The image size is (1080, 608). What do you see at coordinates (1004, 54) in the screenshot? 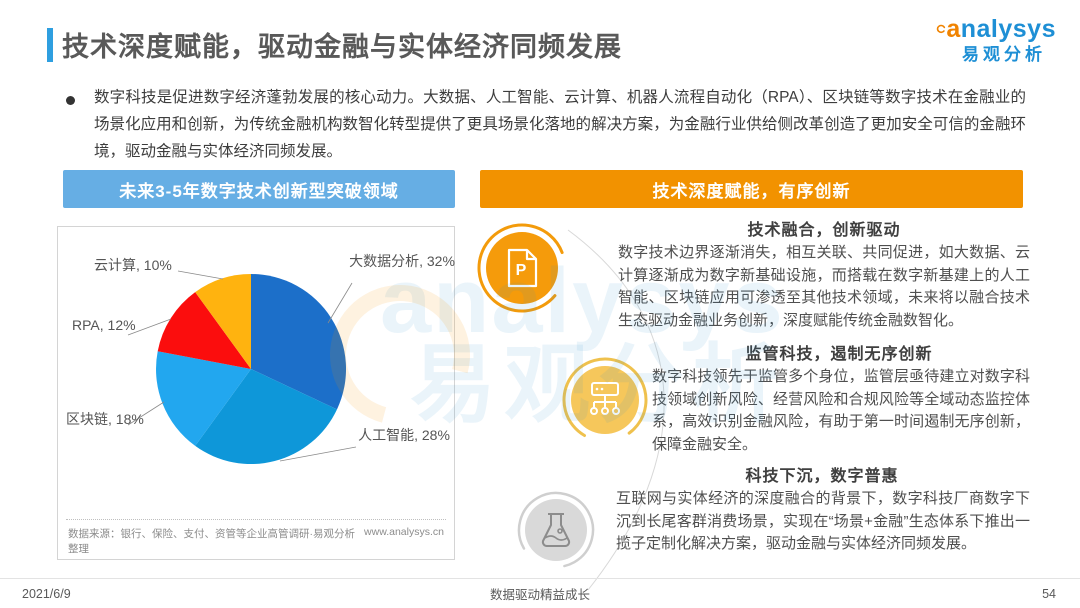
I see `logo-brand-cn: 易观分析` at bounding box center [1004, 54].